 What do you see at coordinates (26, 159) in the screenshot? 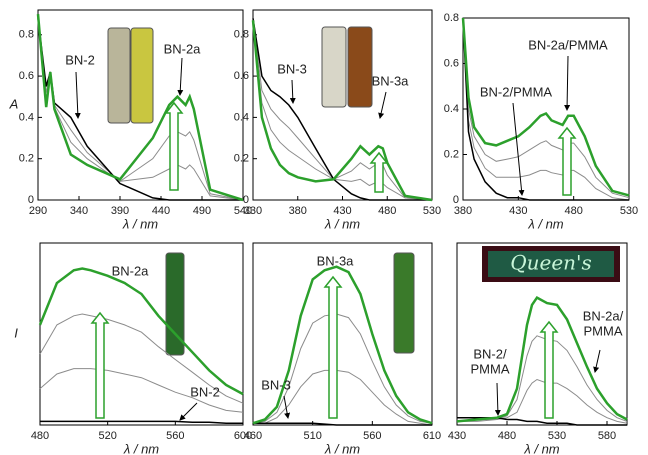
I see `y-tick-label: 0.2` at bounding box center [26, 159].